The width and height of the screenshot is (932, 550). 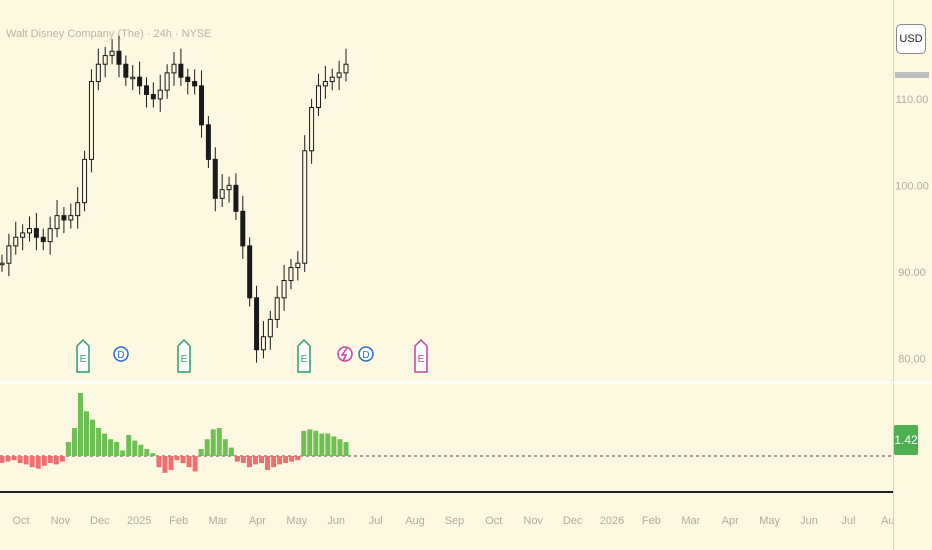 I want to click on x-tick-label: Aug, so click(x=415, y=521).